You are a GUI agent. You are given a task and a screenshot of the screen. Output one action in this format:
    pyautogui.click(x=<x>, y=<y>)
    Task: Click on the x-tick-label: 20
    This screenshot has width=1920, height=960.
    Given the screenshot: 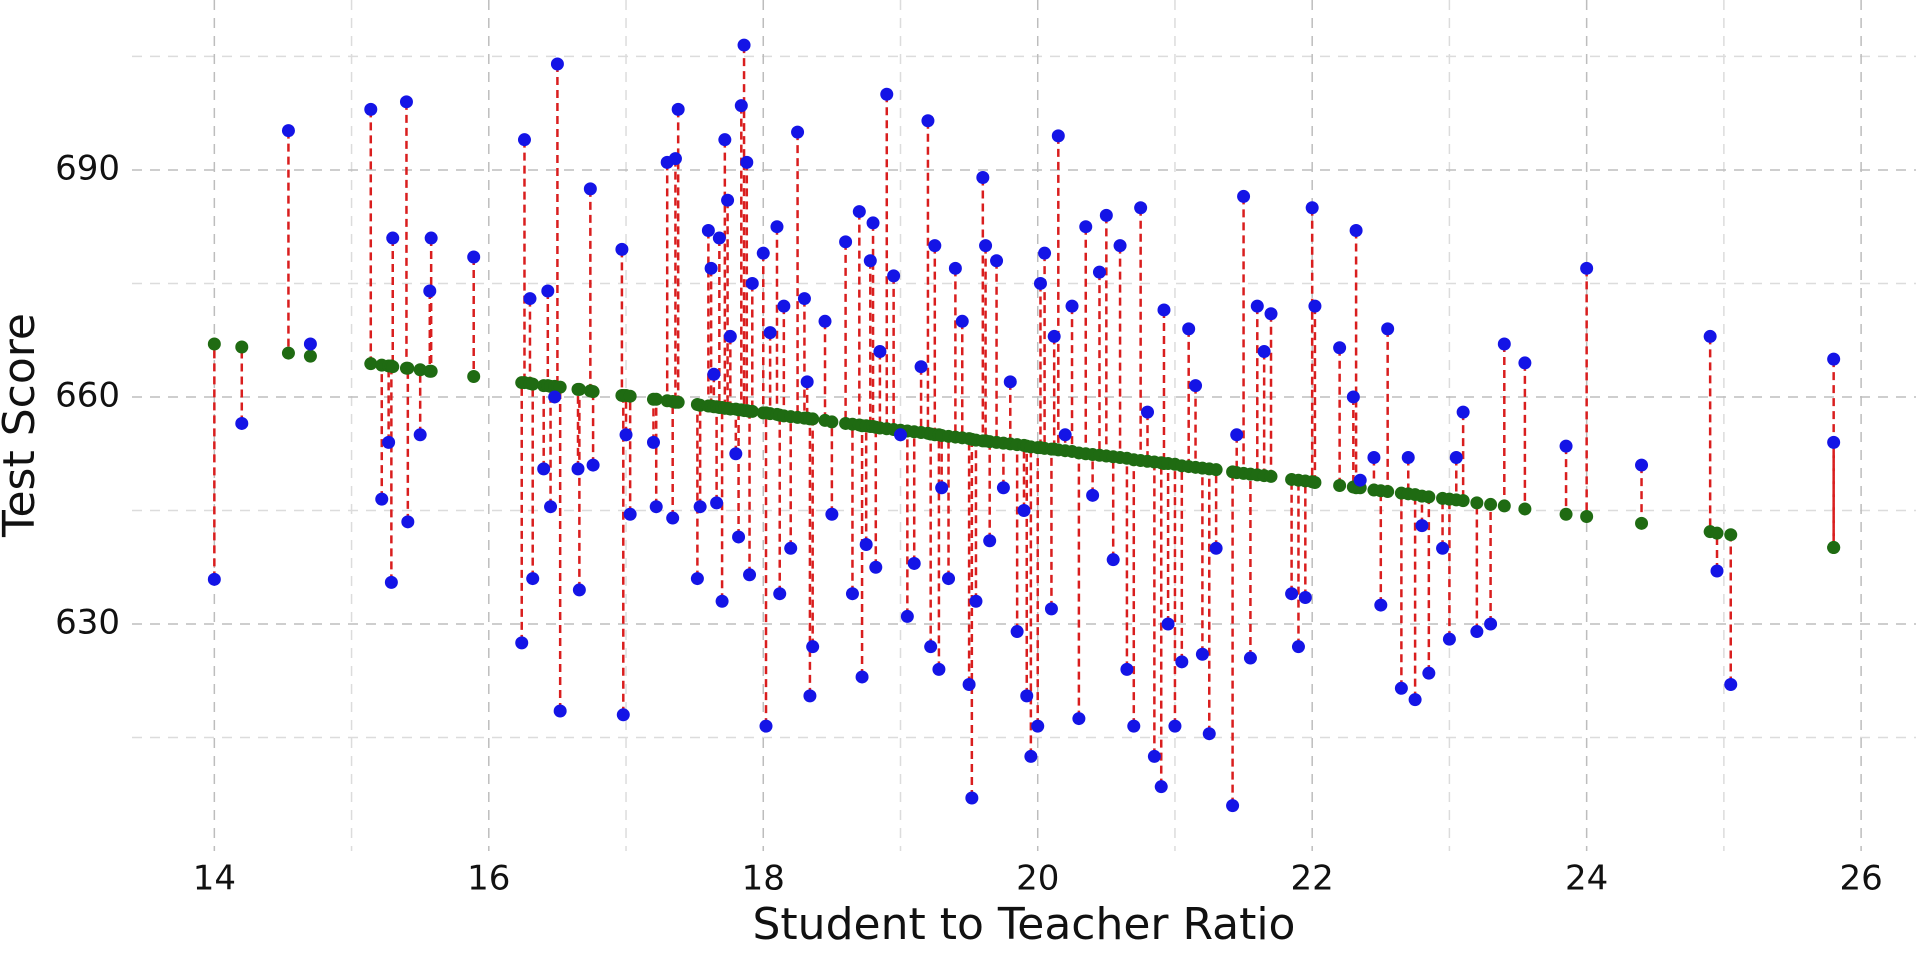 What is the action you would take?
    pyautogui.click(x=1037, y=879)
    